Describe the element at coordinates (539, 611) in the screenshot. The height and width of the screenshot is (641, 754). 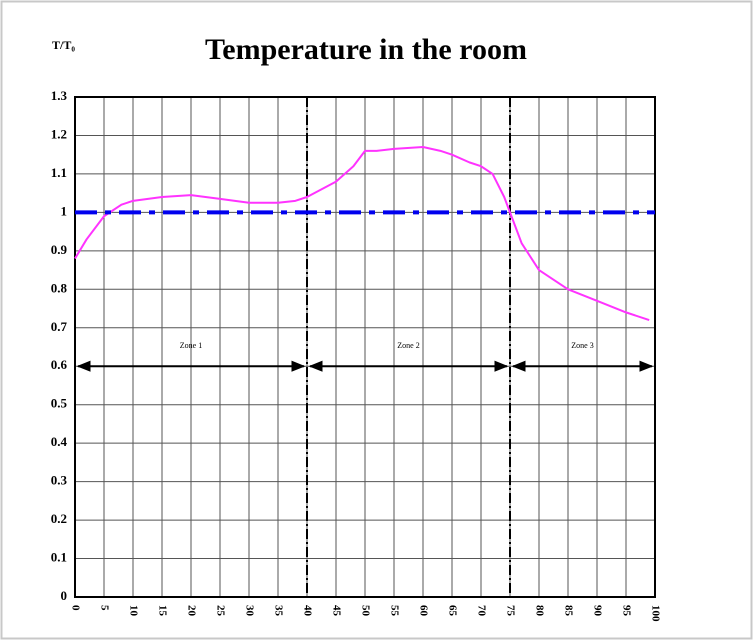
I see `x-tick-label: 80` at that location.